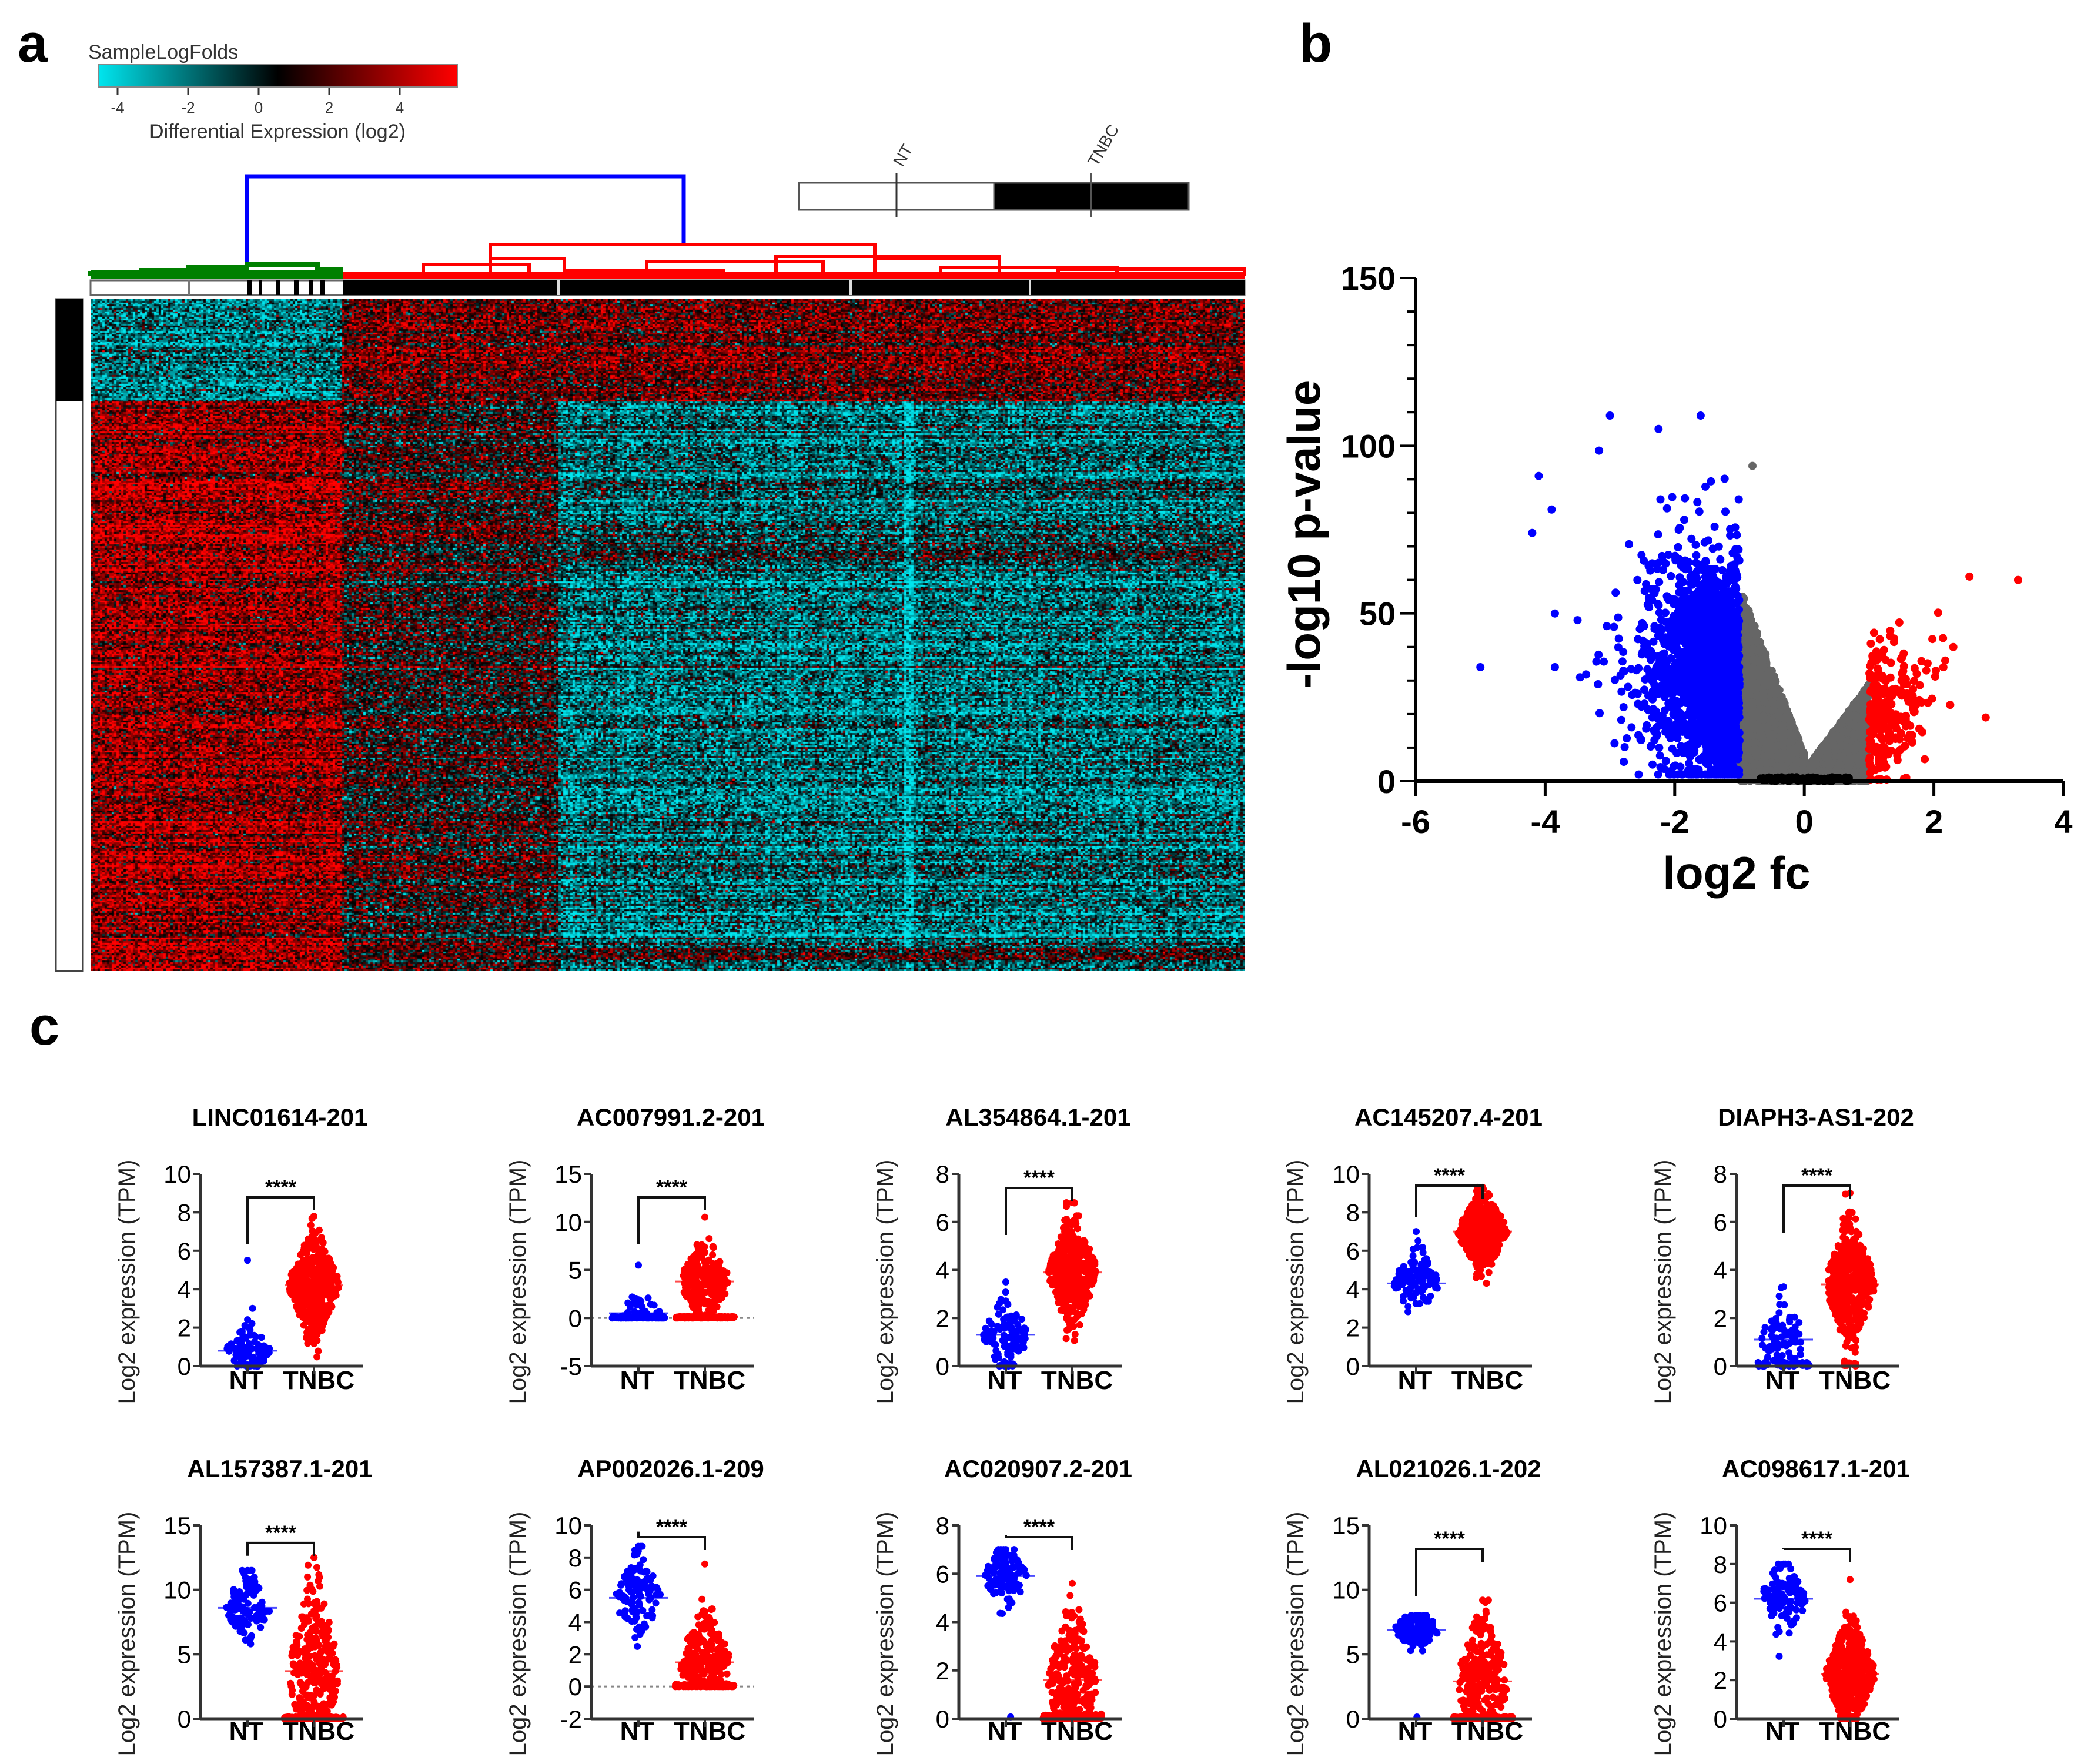 This screenshot has height=1764, width=2084. What do you see at coordinates (118, 107) in the screenshot?
I see `colorbar-tick-label: -4` at bounding box center [118, 107].